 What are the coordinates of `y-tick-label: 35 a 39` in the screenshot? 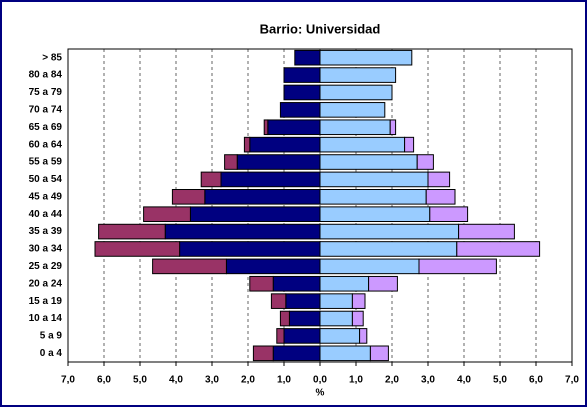 It's located at (46, 231).